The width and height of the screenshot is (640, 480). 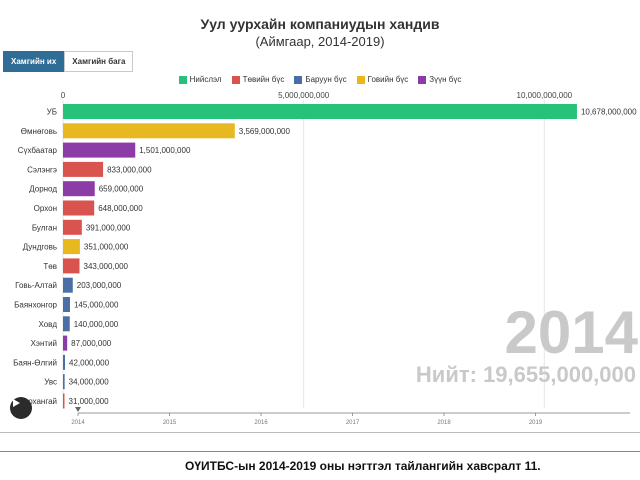 I want to click on value-label: 3,569,000,000, so click(x=265, y=131).